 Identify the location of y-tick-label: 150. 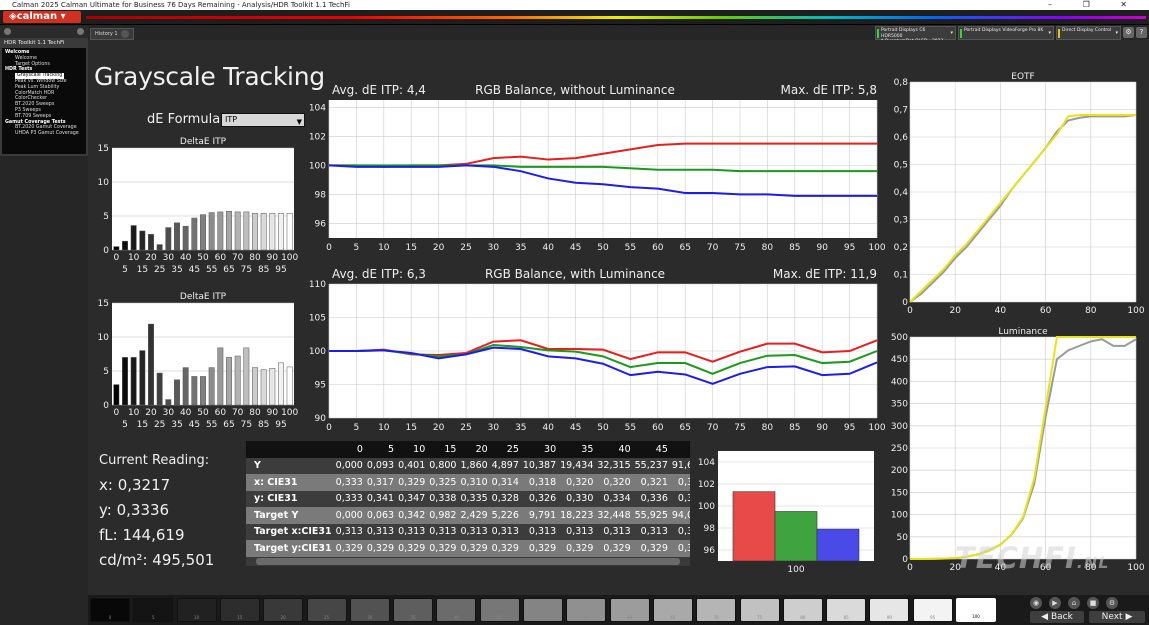
(899, 493).